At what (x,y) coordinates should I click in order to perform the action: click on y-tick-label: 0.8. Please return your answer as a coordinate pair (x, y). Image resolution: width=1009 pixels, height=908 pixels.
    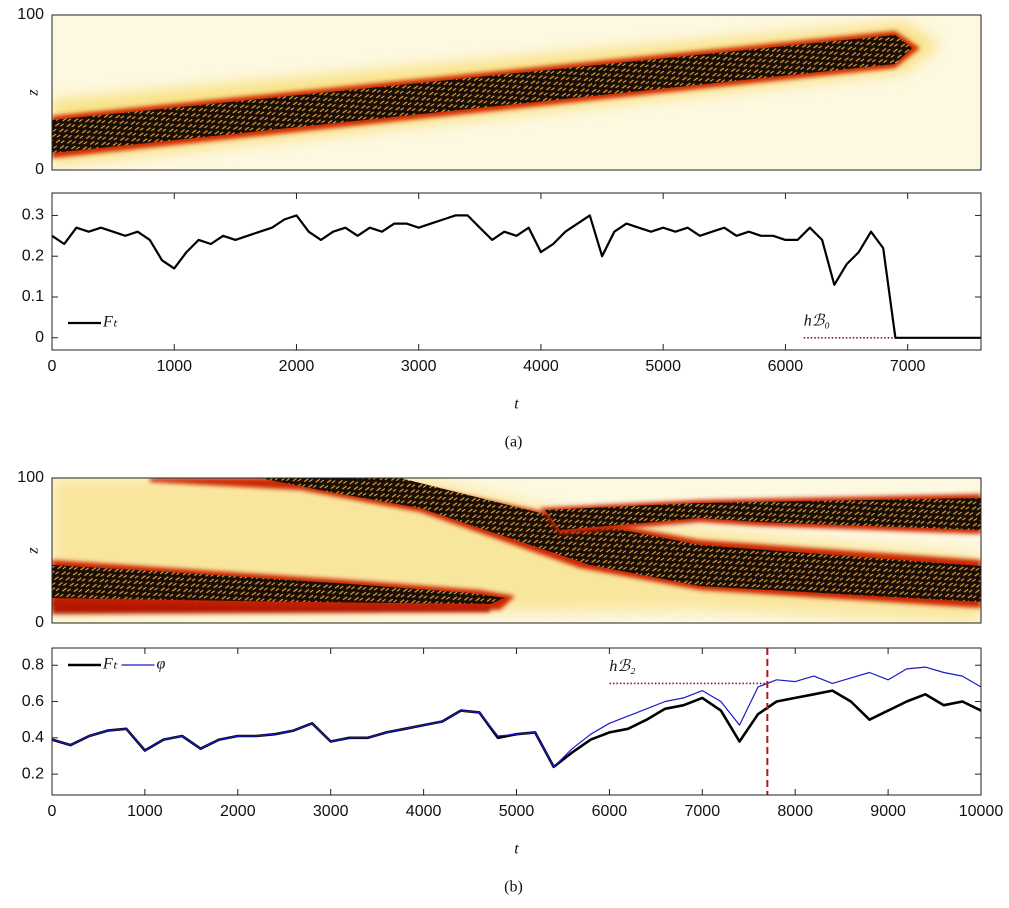
    Looking at the image, I should click on (33, 664).